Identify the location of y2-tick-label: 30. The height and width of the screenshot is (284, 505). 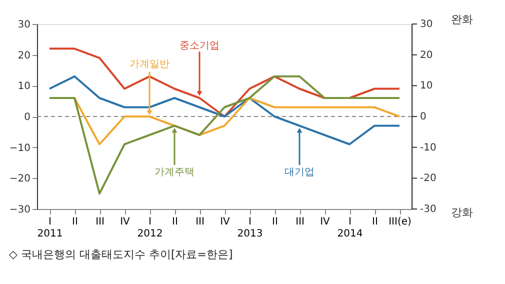
(24, 25).